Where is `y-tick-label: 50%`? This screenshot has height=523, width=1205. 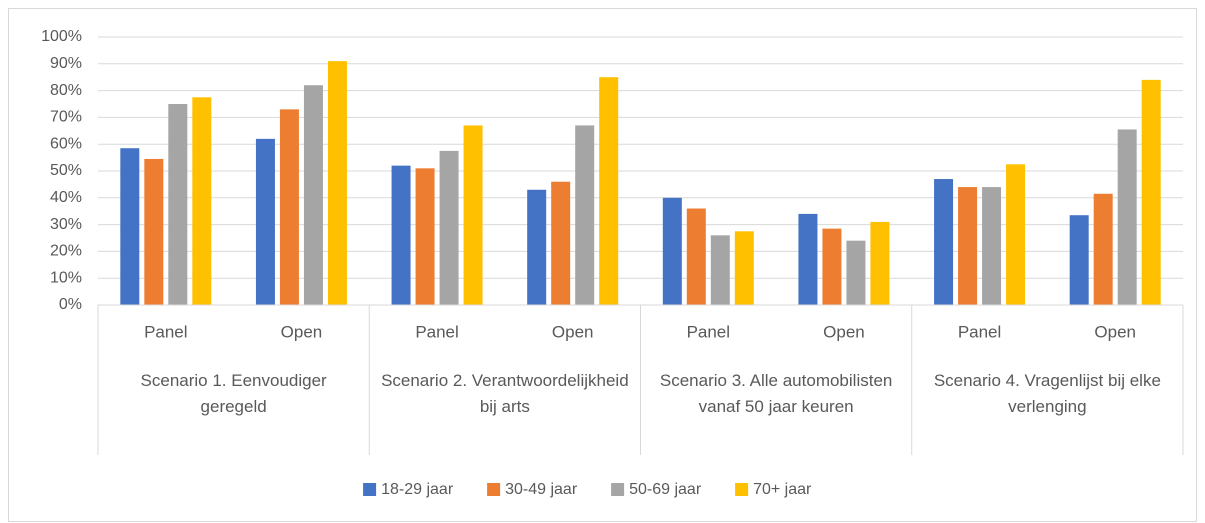
y-tick-label: 50% is located at coordinates (66, 170).